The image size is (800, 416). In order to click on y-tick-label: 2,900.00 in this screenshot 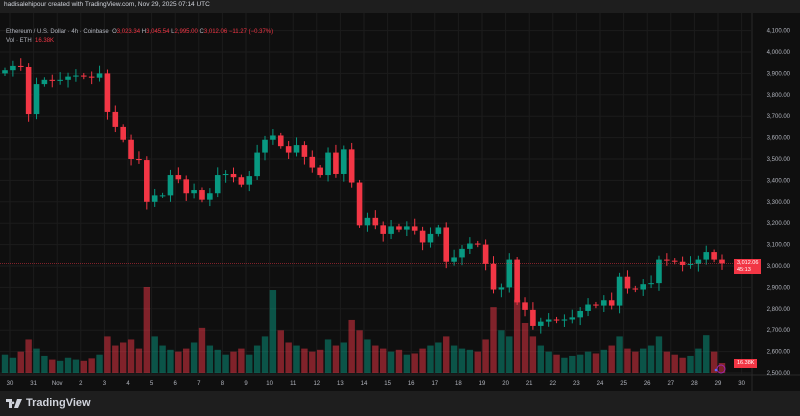, I will do `click(779, 288)`.